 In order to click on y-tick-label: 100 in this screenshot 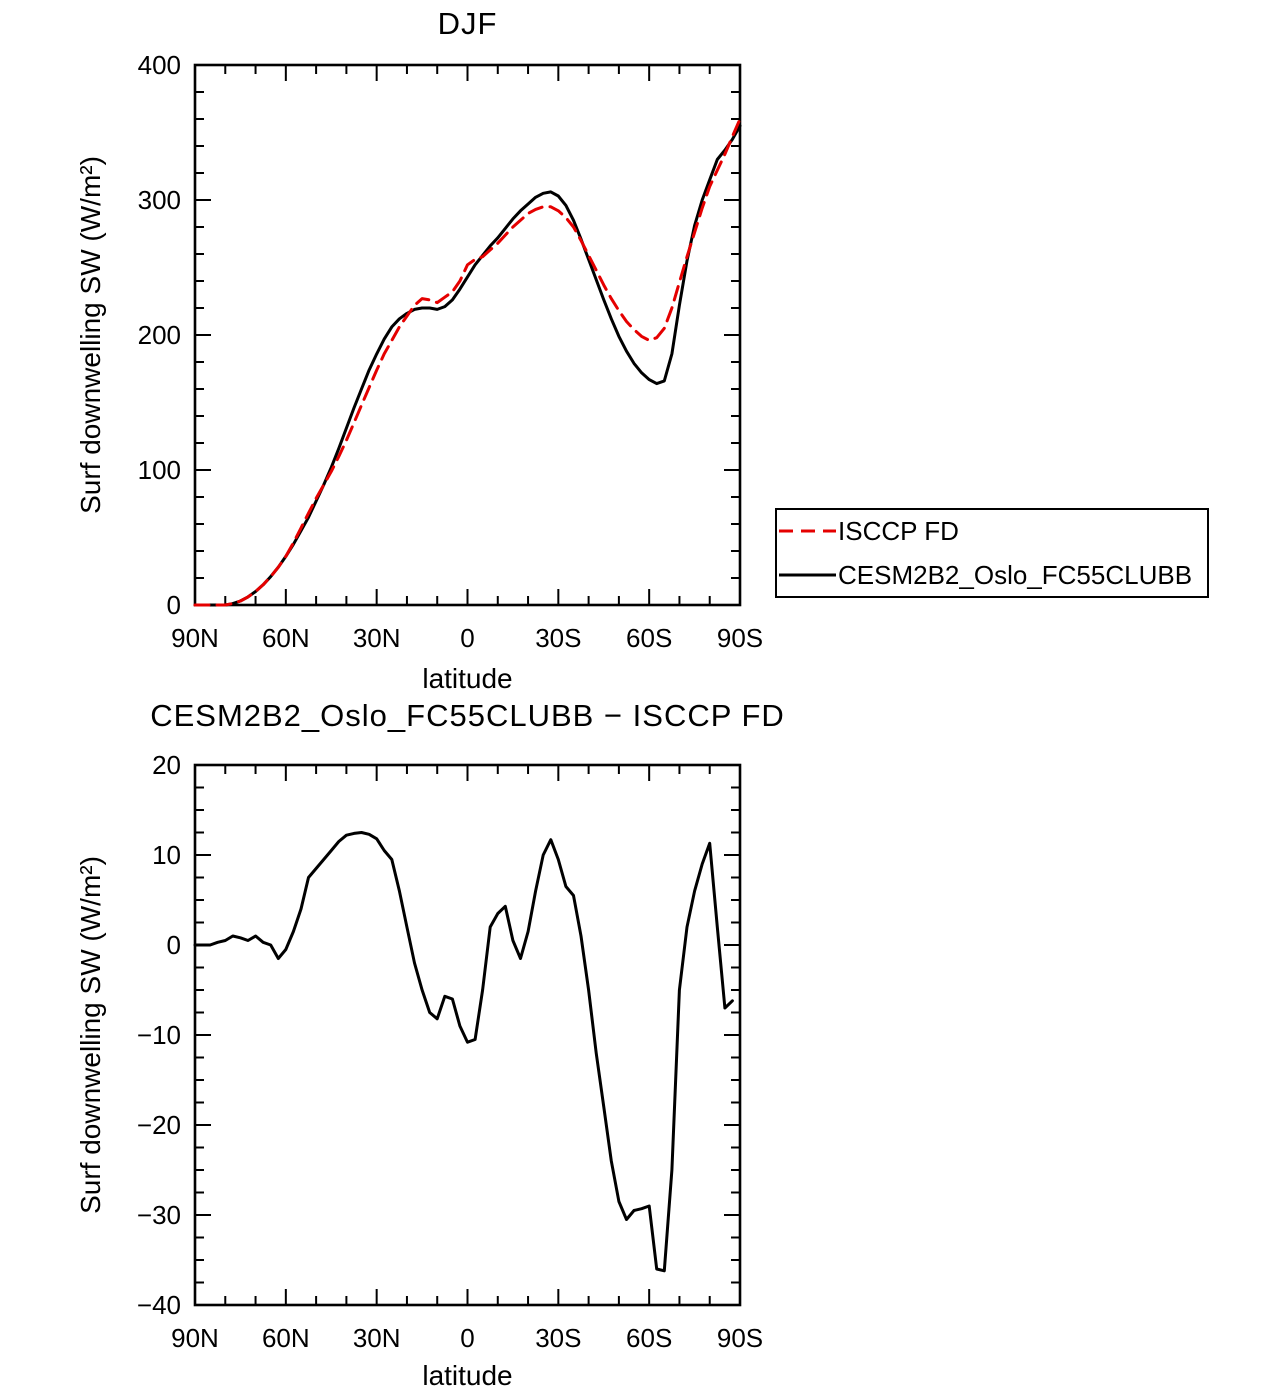, I will do `click(159, 470)`.